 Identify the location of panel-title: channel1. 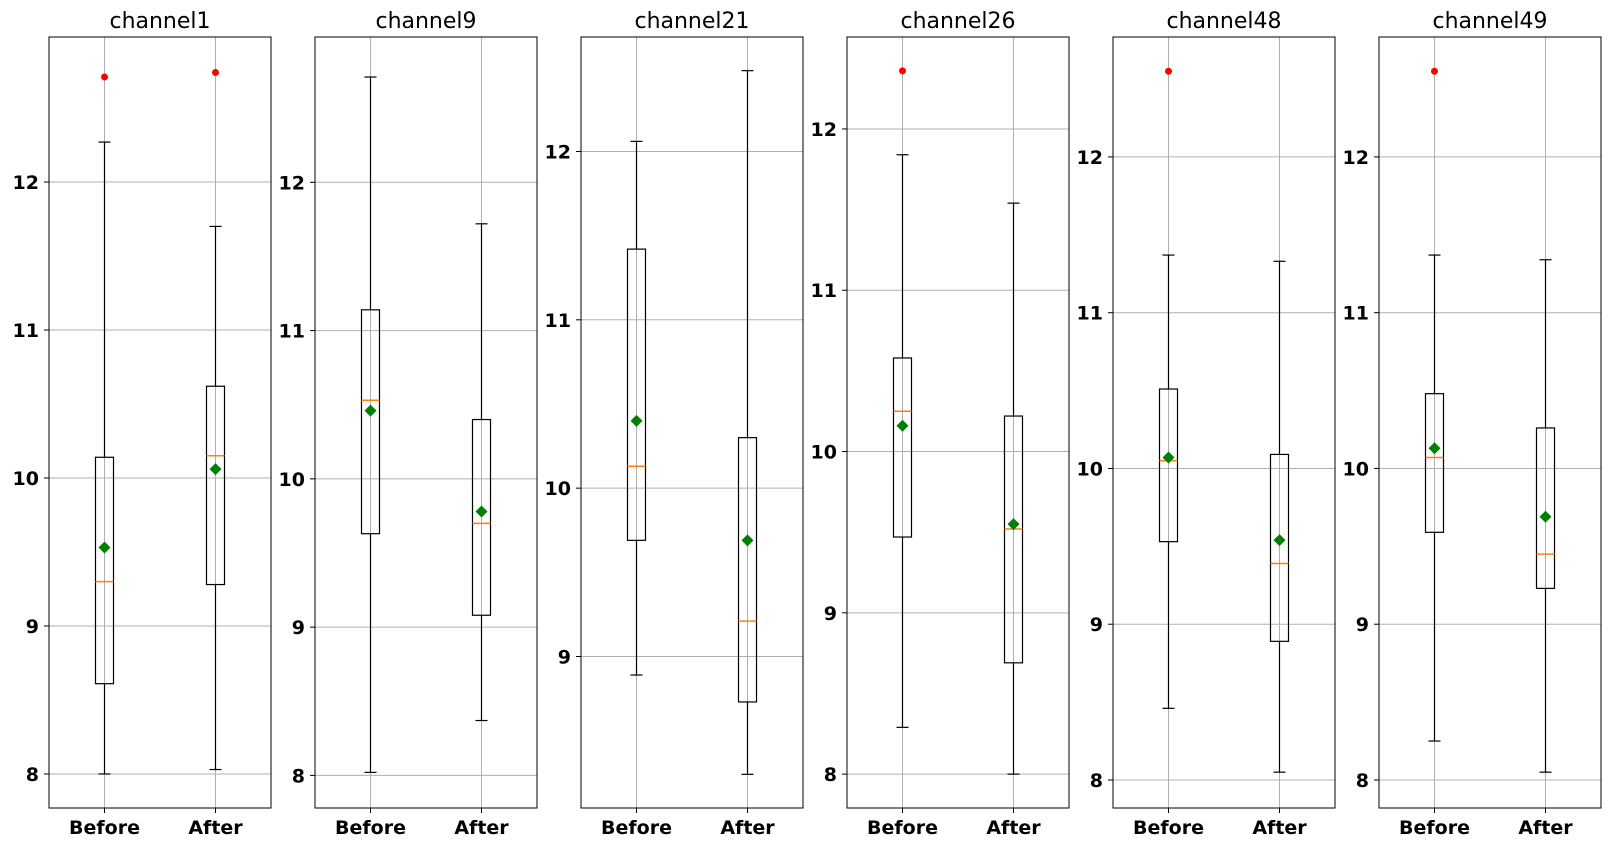
(159, 21).